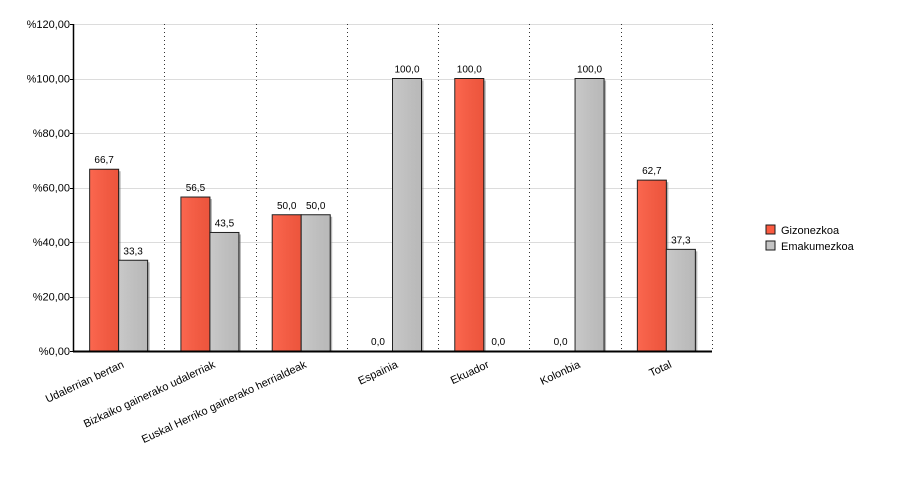 This screenshot has width=900, height=500. Describe the element at coordinates (51, 298) in the screenshot. I see `y-tick-label: %20,00` at that location.